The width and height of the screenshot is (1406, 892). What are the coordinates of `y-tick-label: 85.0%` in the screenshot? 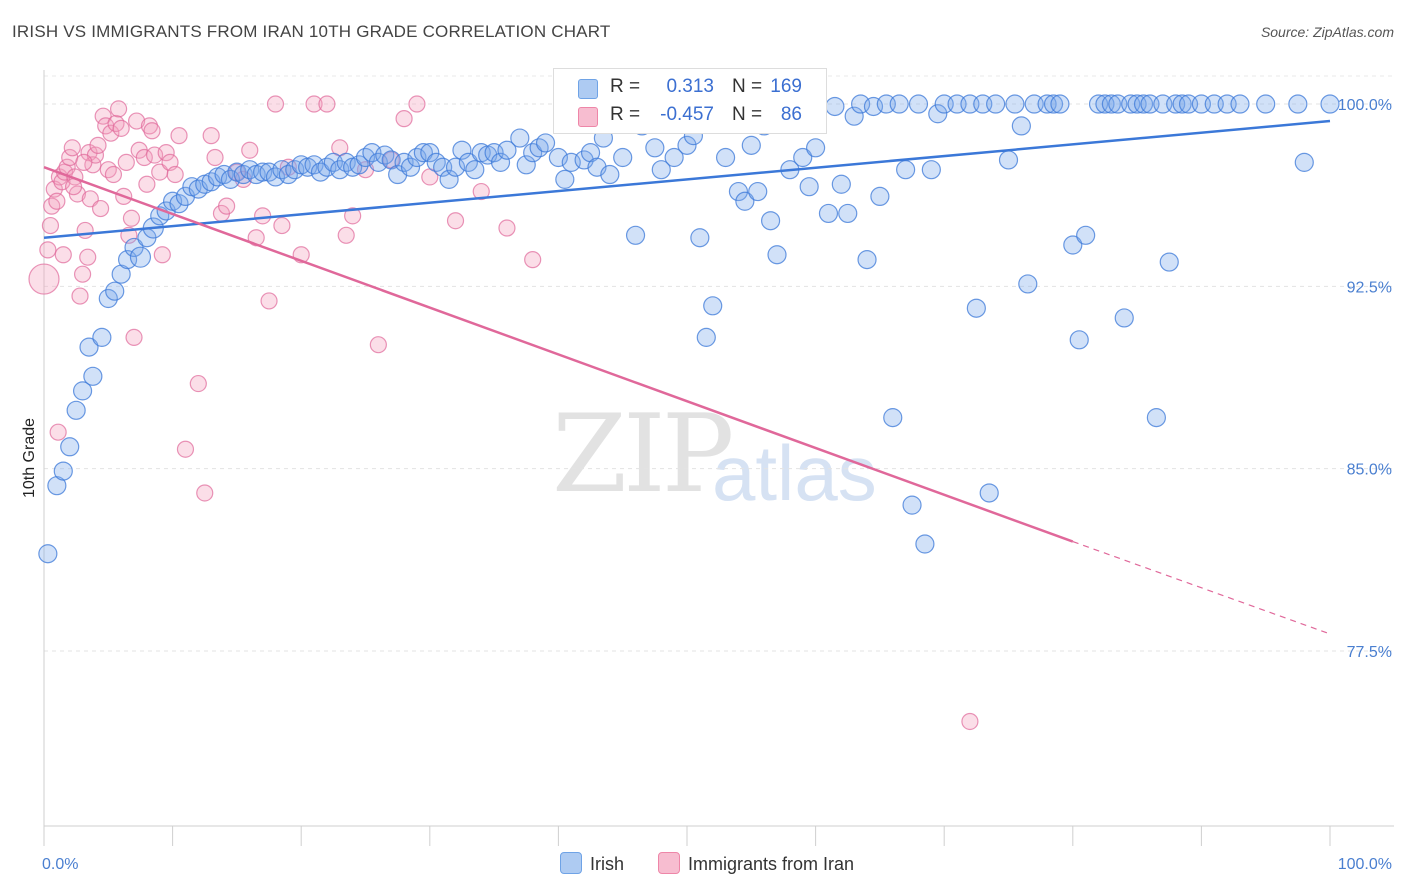 It's located at (1369, 470).